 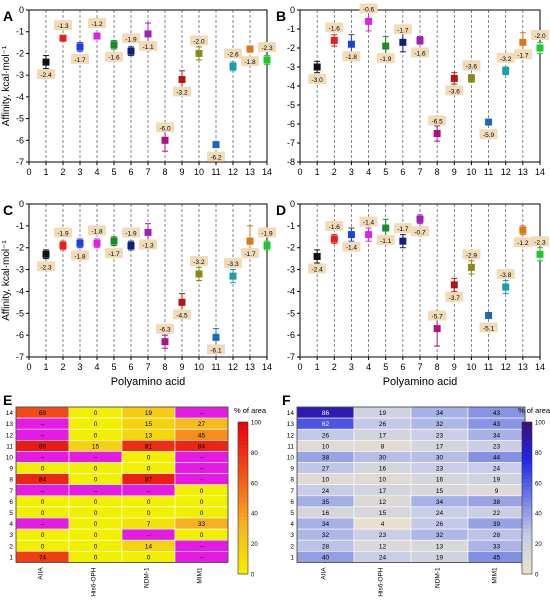 What do you see at coordinates (291, 457) in the screenshot?
I see `row-label: 10` at bounding box center [291, 457].